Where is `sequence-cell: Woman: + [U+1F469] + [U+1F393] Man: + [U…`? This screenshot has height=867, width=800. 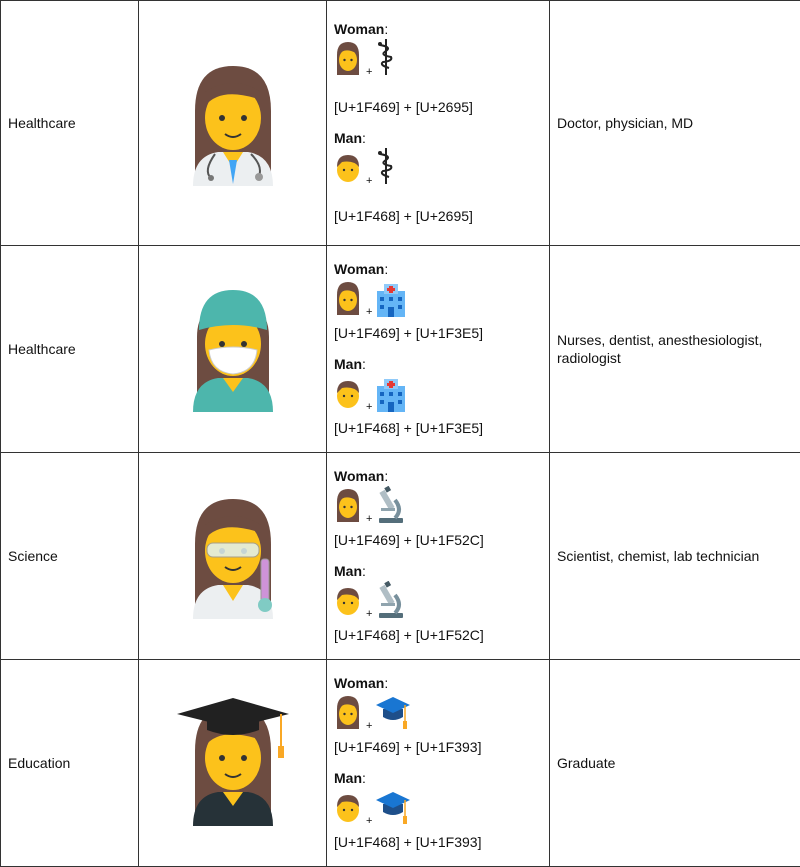
sequence-cell: Woman: + [U+1F469] + [U+1F393] Man: + [U… is located at coordinates (438, 763).